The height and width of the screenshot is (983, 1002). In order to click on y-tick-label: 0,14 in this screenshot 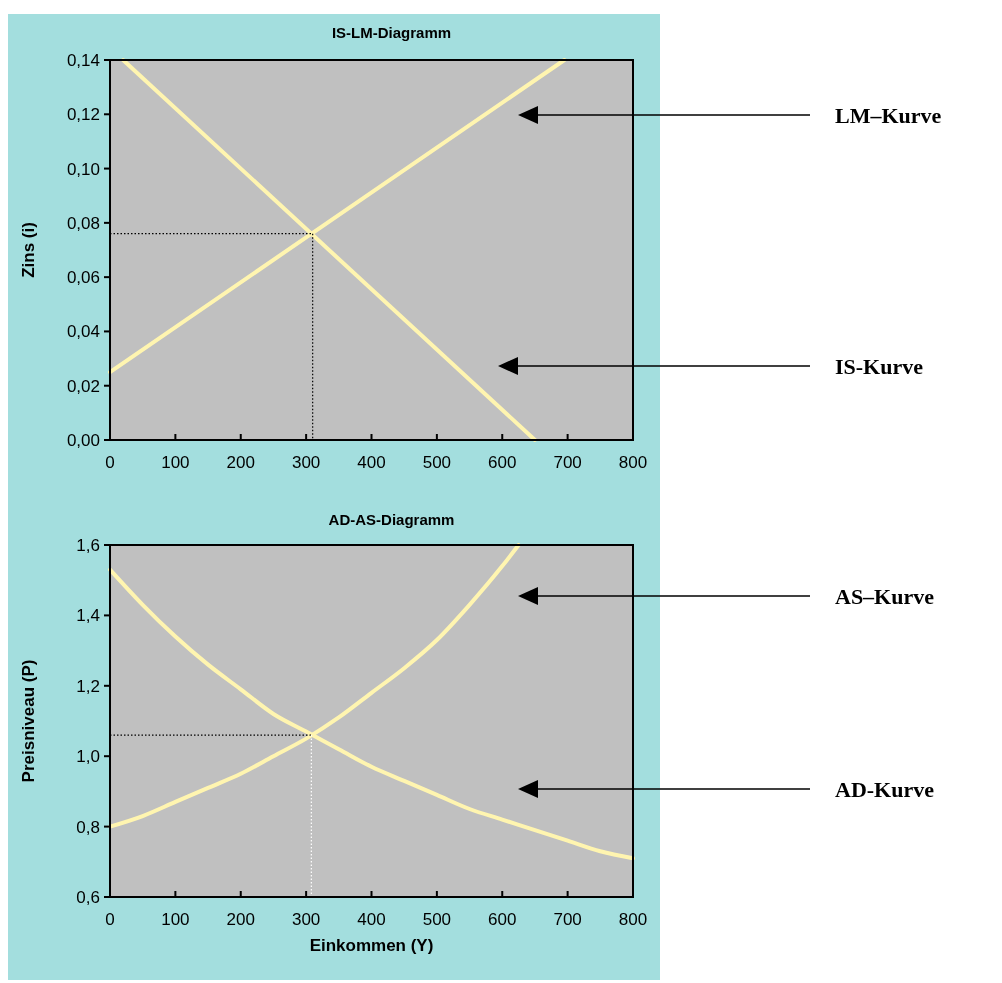, I will do `click(83, 60)`.